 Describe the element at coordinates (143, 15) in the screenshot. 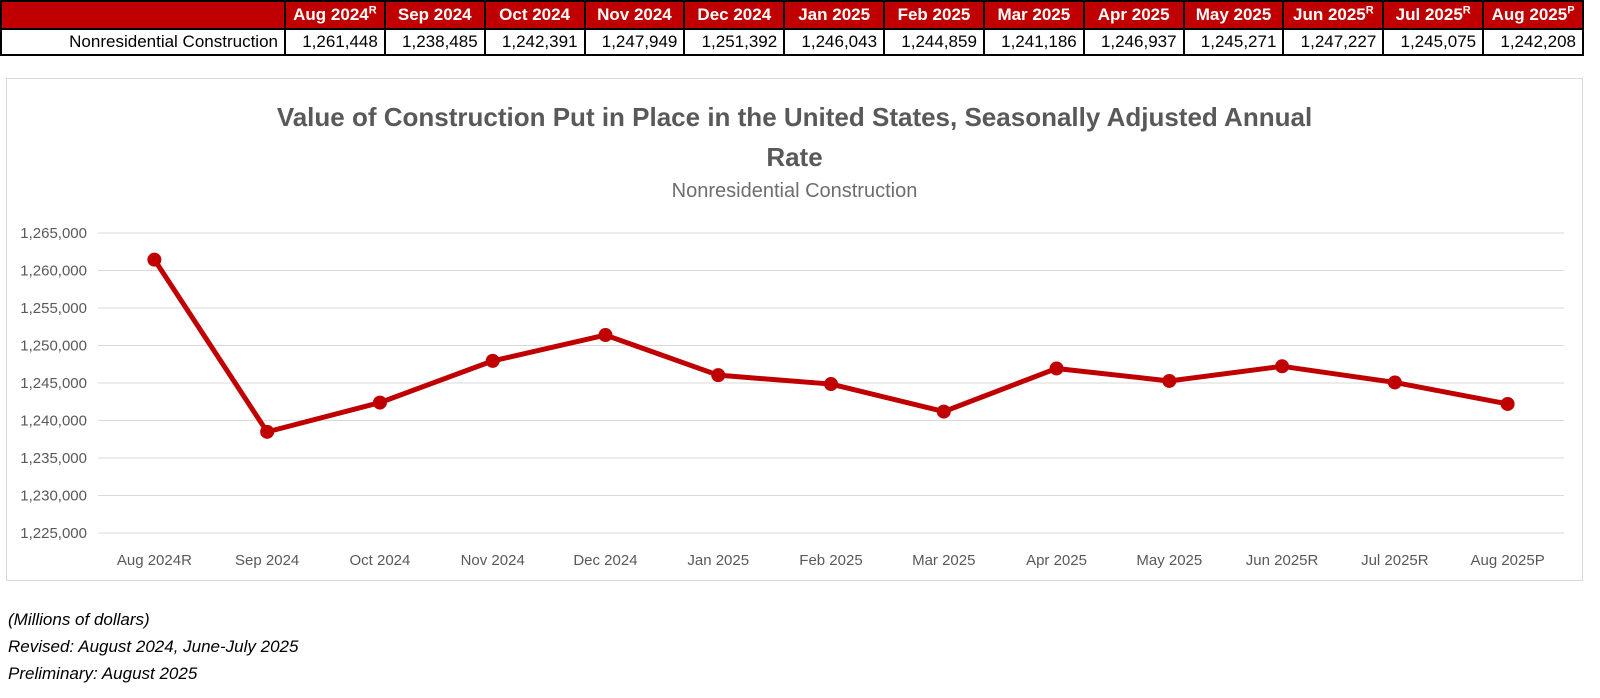

I see `table-corner-cell` at that location.